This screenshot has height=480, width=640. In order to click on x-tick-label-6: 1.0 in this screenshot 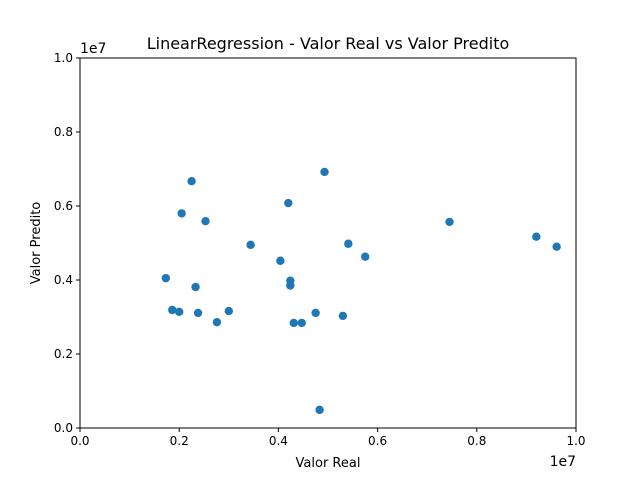, I will do `click(575, 441)`.